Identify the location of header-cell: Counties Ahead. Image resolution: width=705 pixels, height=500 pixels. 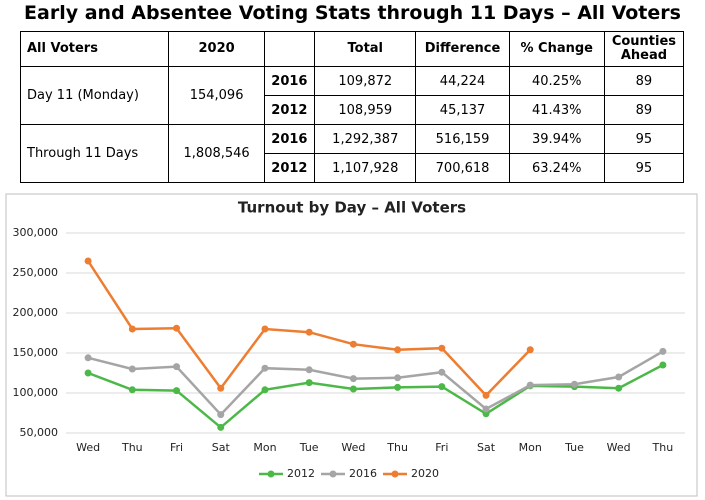
(644, 49).